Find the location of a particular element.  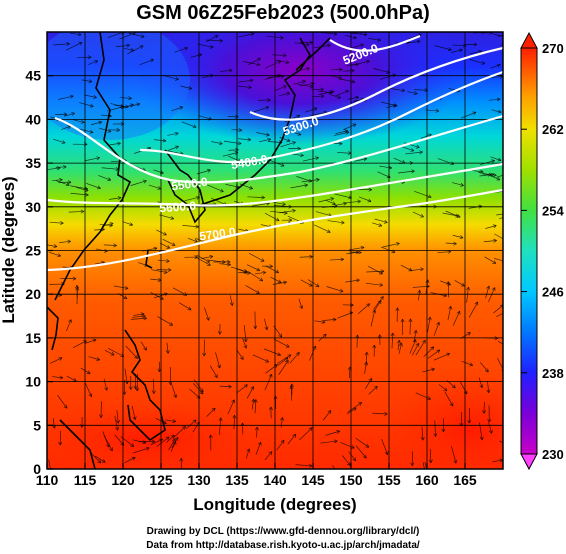

y-tick-label: 30 is located at coordinates (33, 207).